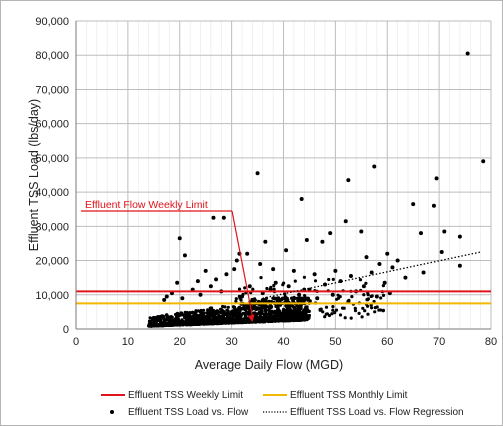 The height and width of the screenshot is (426, 503). Describe the element at coordinates (52, 227) in the screenshot. I see `y-tick-label: 30,000` at that location.